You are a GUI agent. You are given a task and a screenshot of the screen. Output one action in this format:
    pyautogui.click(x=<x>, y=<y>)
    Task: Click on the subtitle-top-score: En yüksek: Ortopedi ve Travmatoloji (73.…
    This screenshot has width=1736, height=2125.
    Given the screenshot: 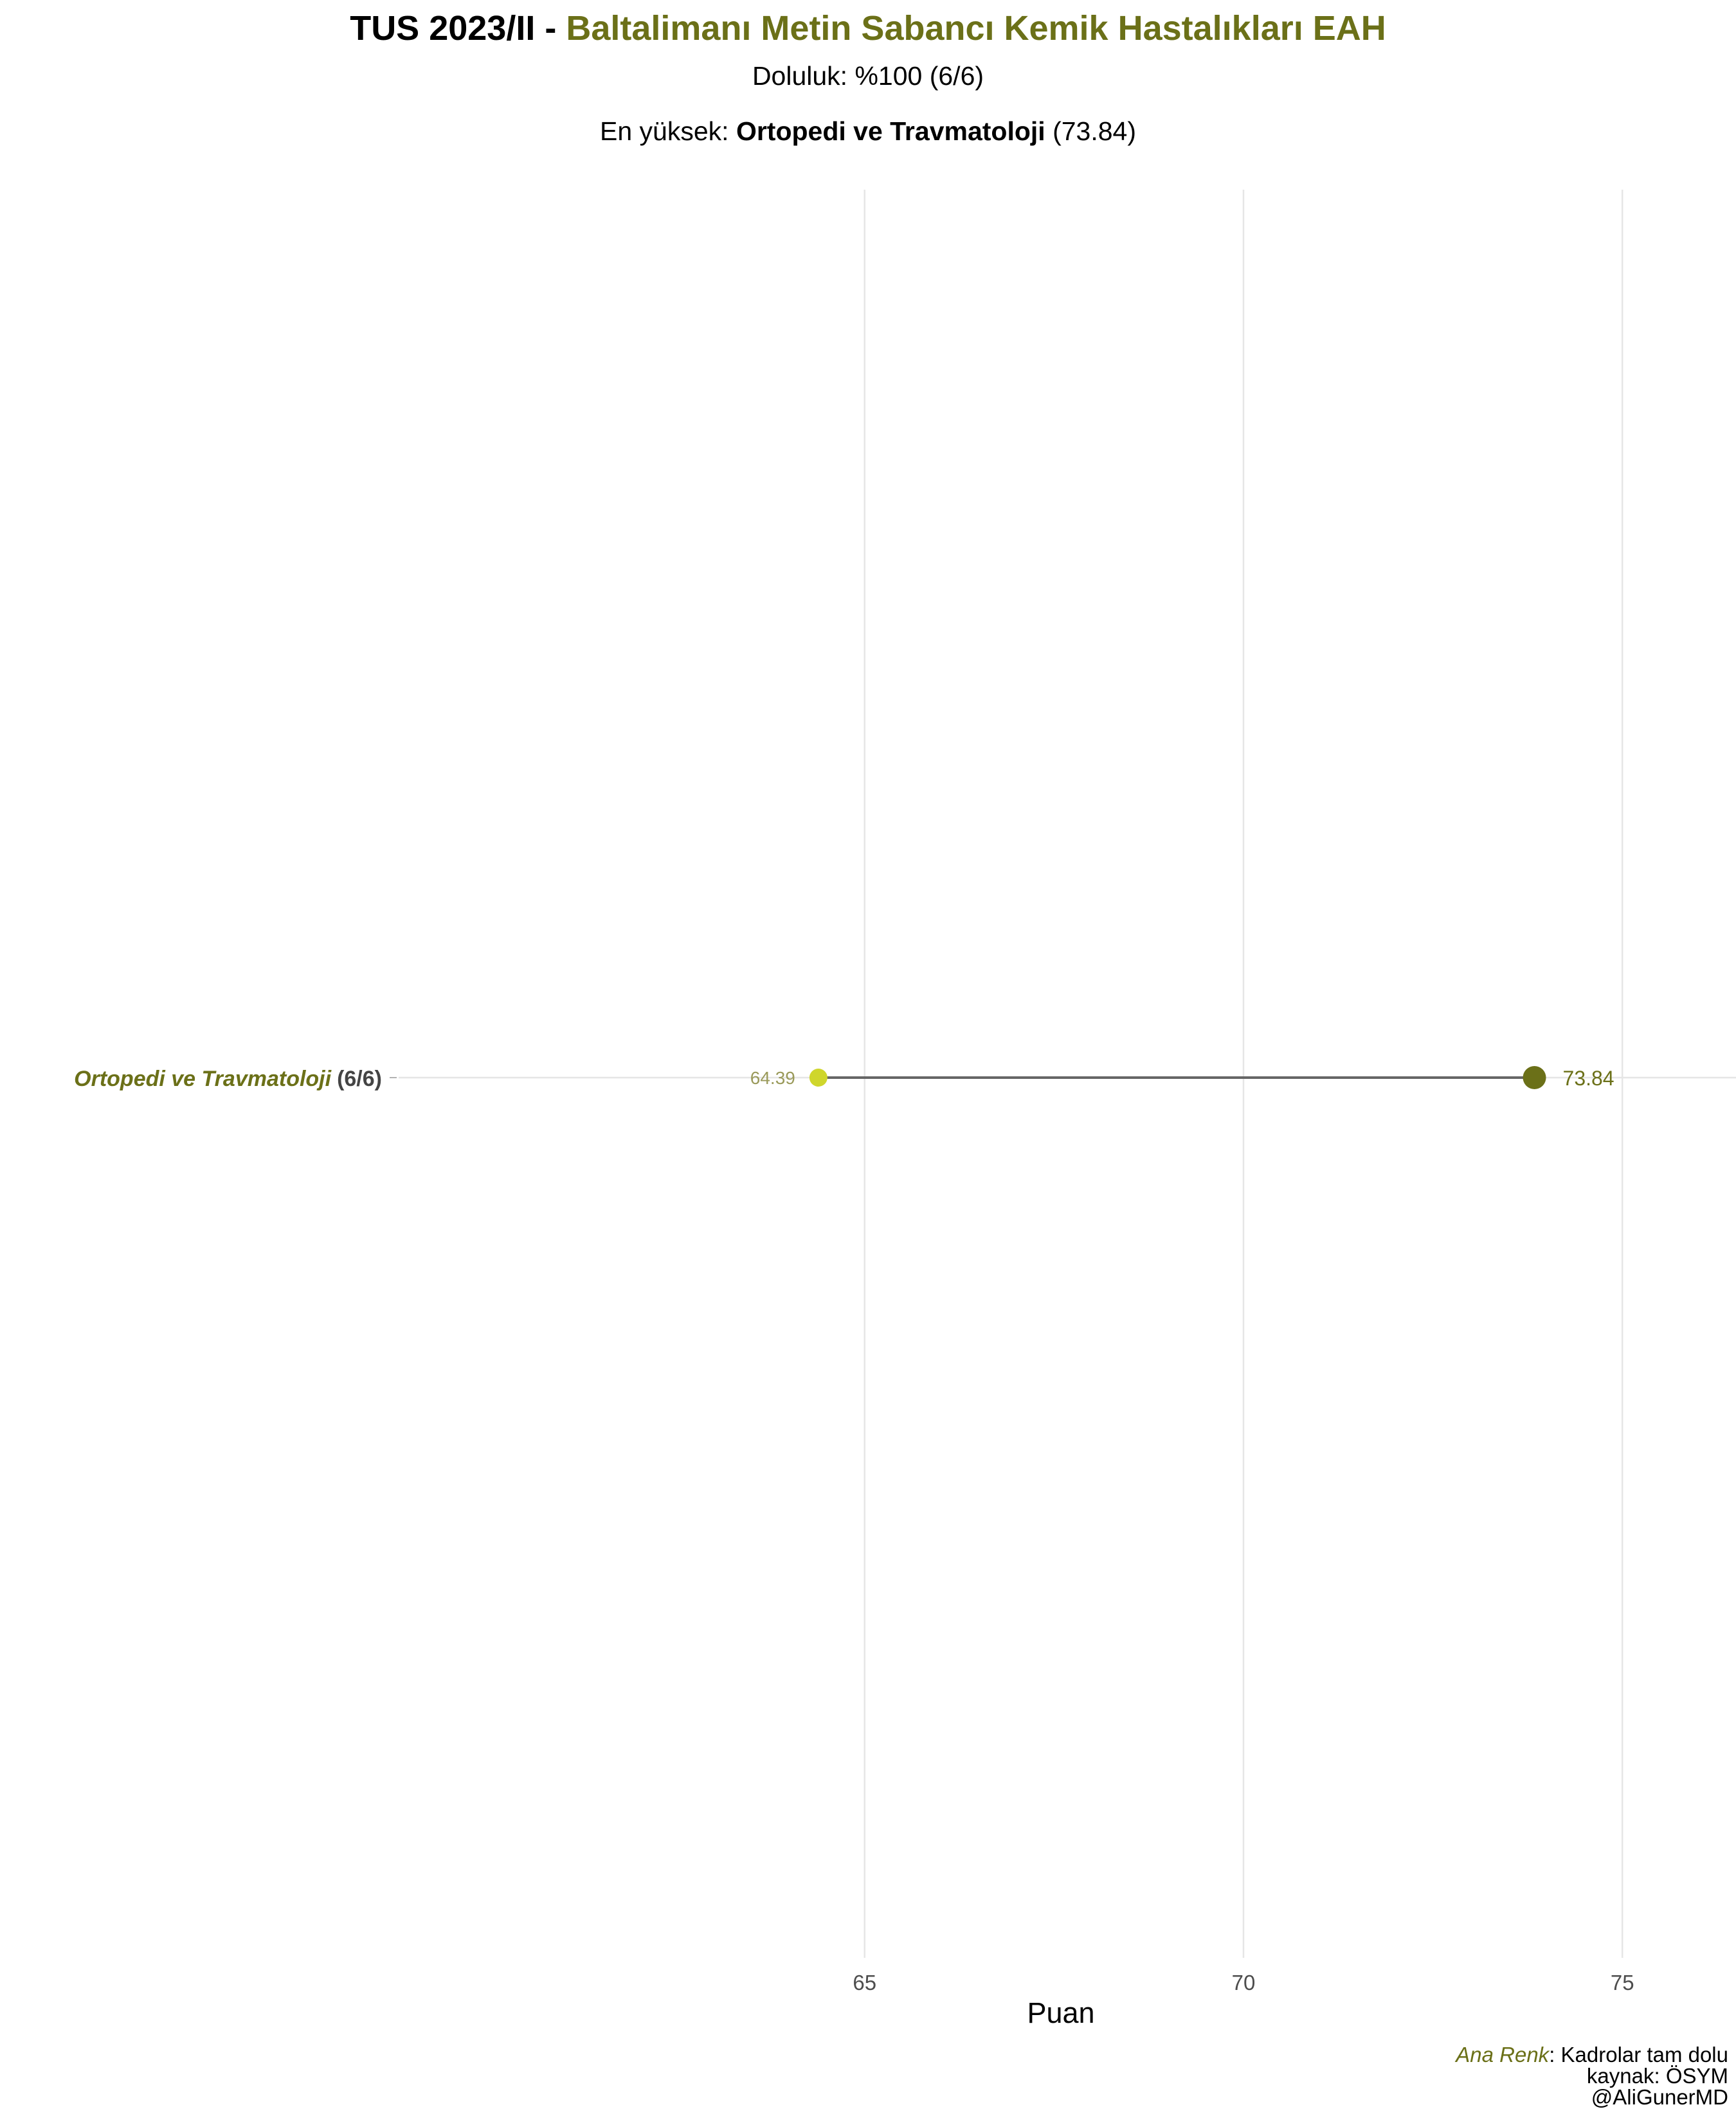 What is the action you would take?
    pyautogui.click(x=868, y=131)
    